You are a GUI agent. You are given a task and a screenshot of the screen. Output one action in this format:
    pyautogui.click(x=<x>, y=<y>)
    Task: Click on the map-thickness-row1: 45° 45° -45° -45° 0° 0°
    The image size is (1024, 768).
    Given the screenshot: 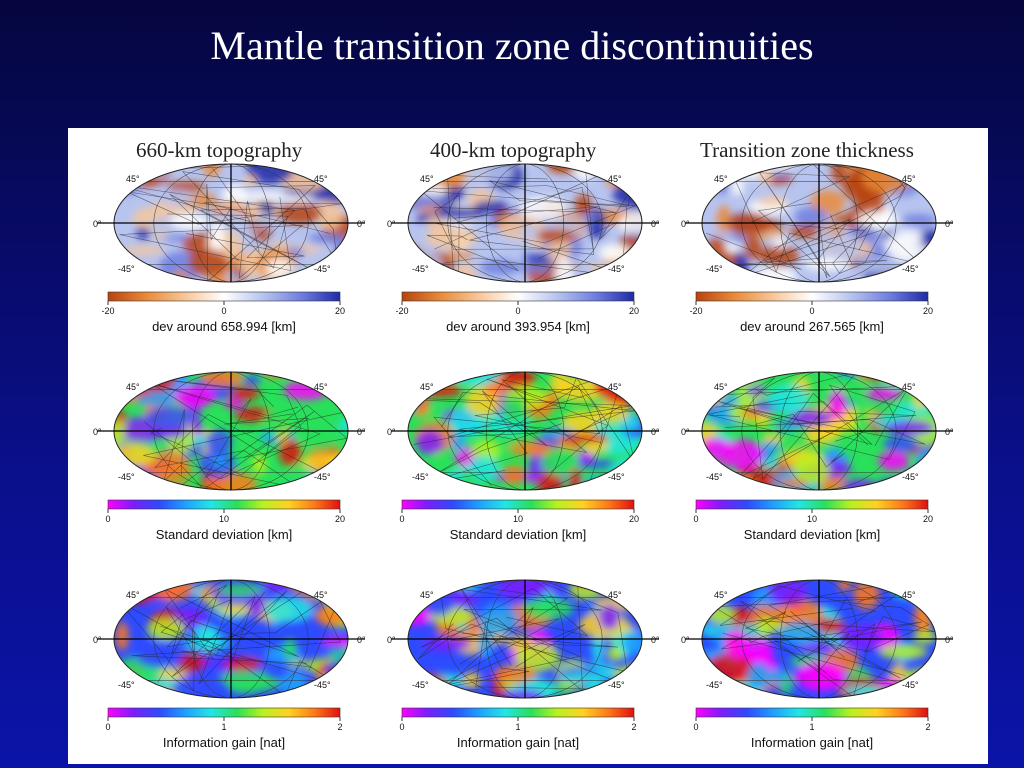 What is the action you would take?
    pyautogui.click(x=817, y=223)
    